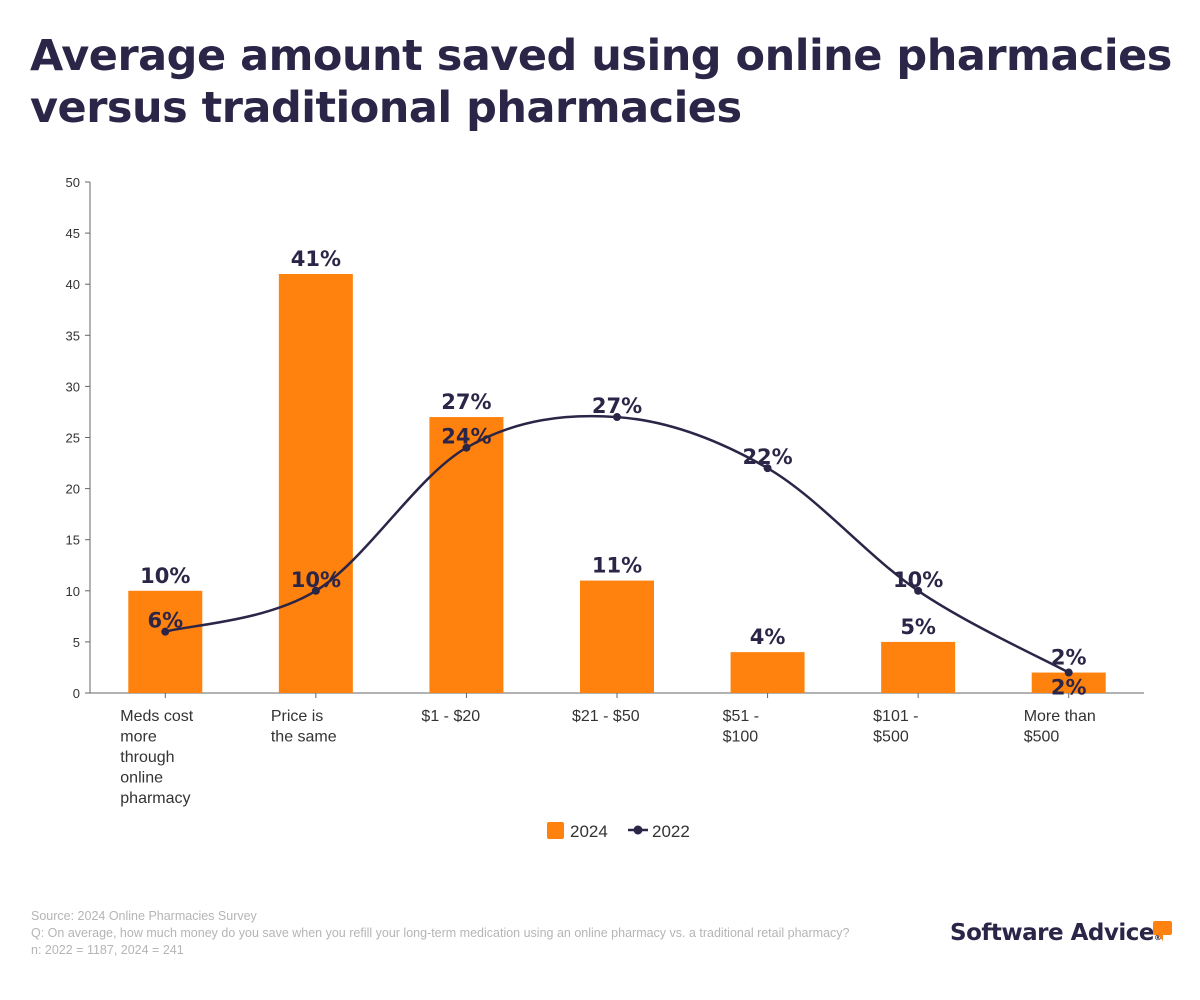 The image size is (1200, 1000). What do you see at coordinates (741, 727) in the screenshot?
I see `x-tick-label: $51 -$100` at bounding box center [741, 727].